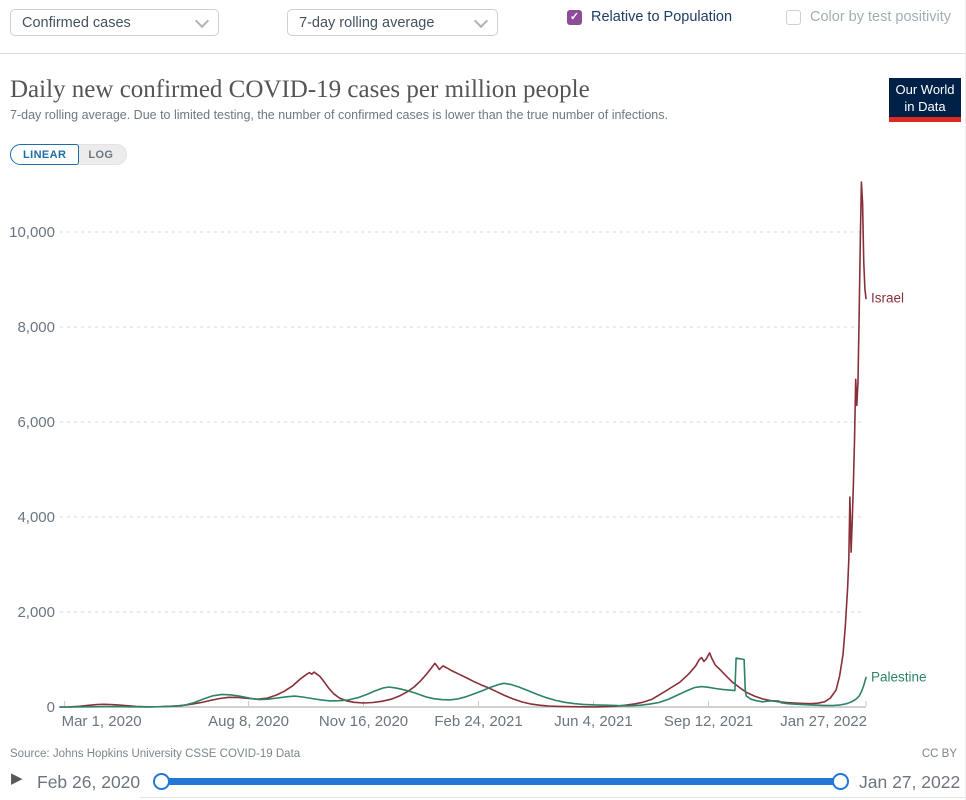  What do you see at coordinates (36, 422) in the screenshot?
I see `y-axis-tick-label: 6,000` at bounding box center [36, 422].